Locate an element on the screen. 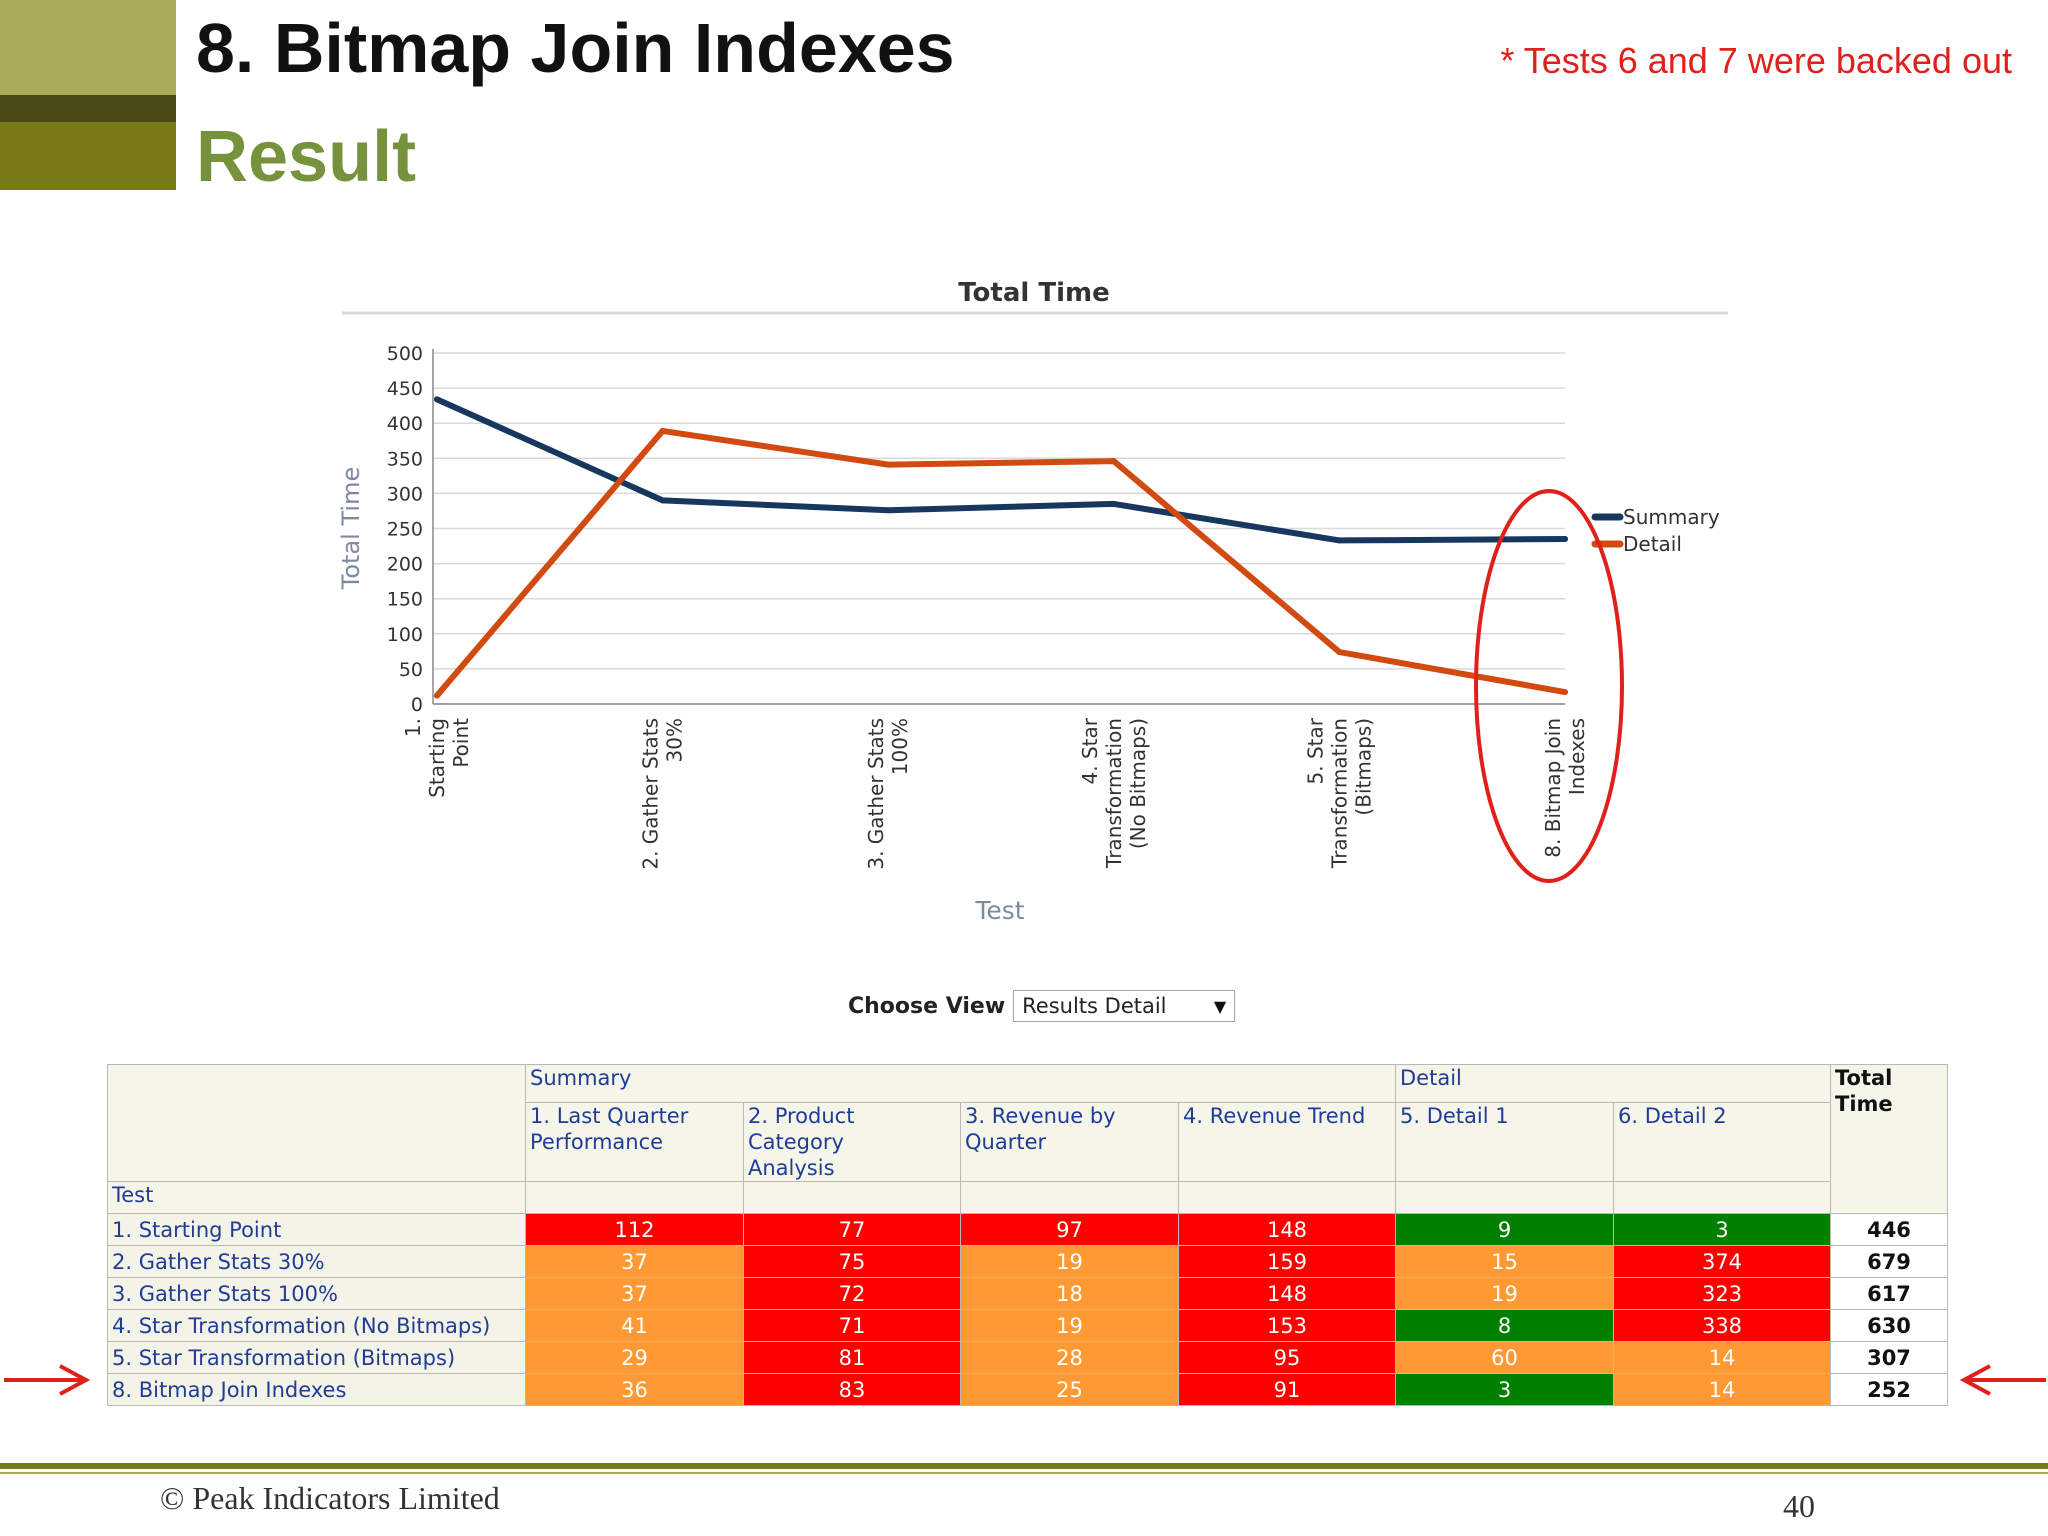 This screenshot has width=2048, height=1536. row-label: 8. Bitmap Join Indexes is located at coordinates (316, 1389).